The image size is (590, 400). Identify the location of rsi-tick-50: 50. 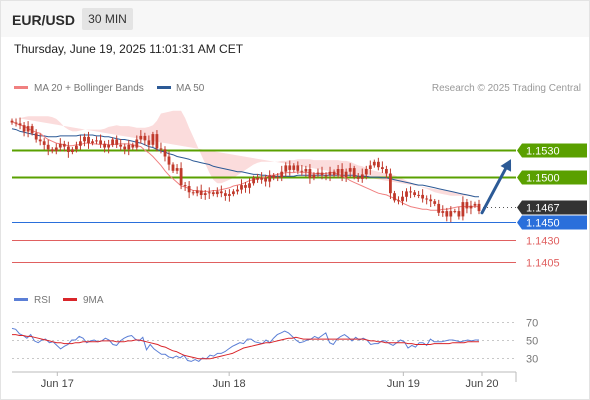
(532, 342).